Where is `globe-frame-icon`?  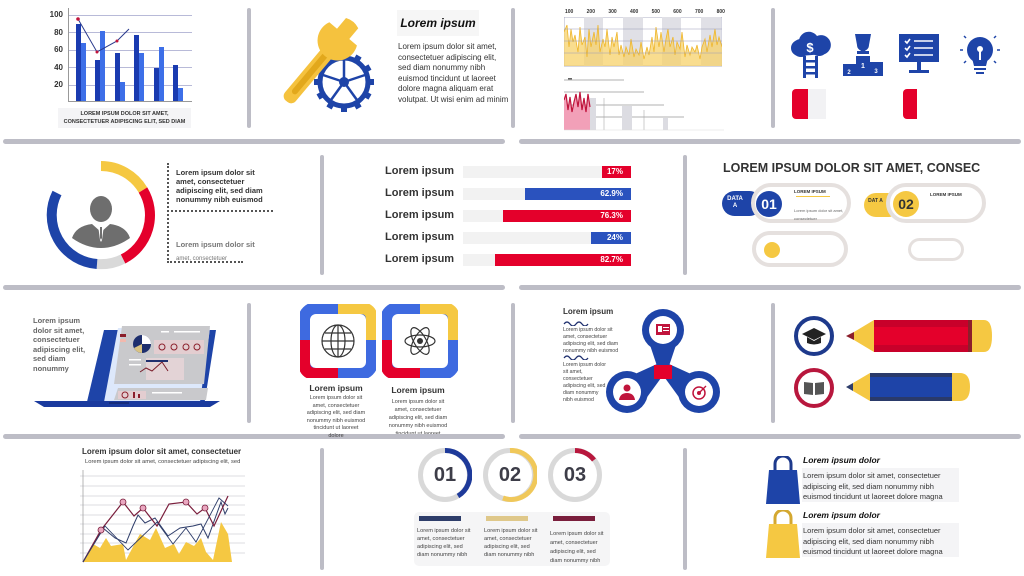
globe-frame-icon is located at coordinates (338, 341).